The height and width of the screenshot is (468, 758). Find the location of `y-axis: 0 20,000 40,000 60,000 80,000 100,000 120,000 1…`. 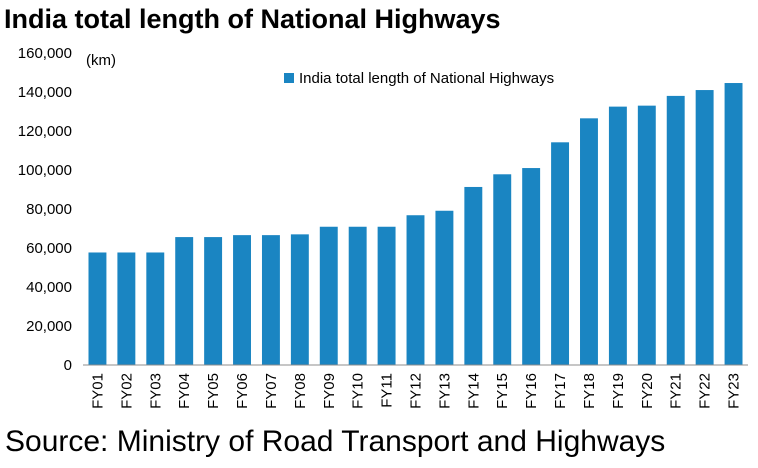

y-axis: 0 20,000 40,000 60,000 80,000 100,000 120,000 1… is located at coordinates (45, 209).